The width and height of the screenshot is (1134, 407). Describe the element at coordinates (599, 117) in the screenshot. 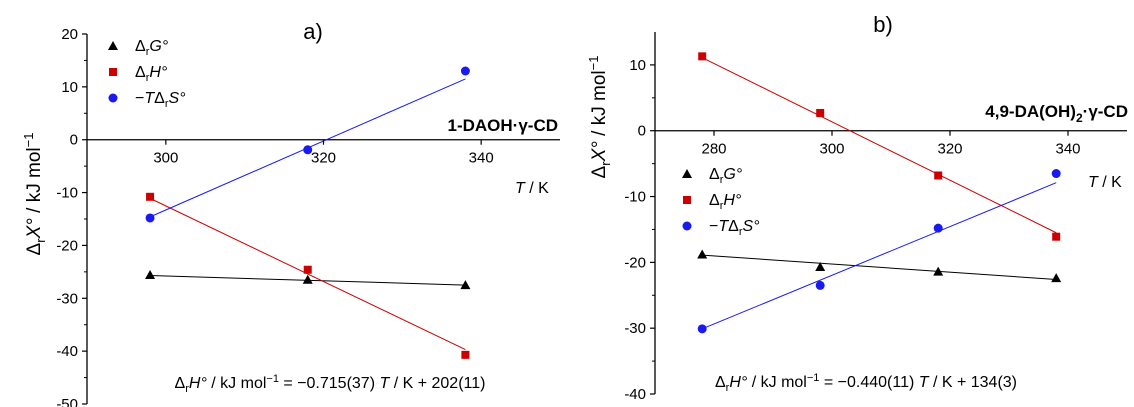

I see `panel-b-y-axis-title: ΔrX° / kJ mol−1` at that location.